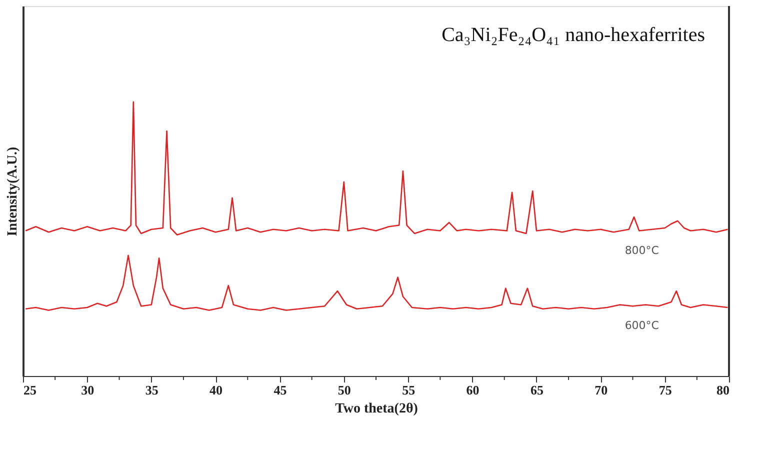  I want to click on x-tick-label: 75, so click(665, 390).